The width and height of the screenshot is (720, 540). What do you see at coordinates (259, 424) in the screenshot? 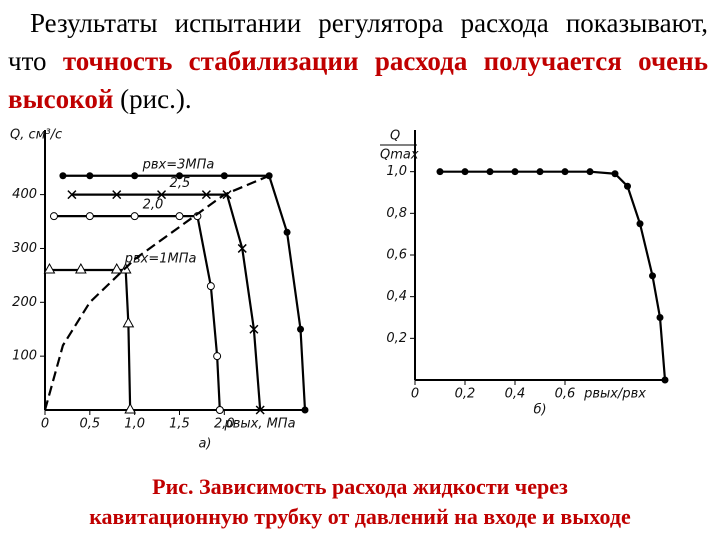
I see `x-axis-label: pвых, МПа` at bounding box center [259, 424].